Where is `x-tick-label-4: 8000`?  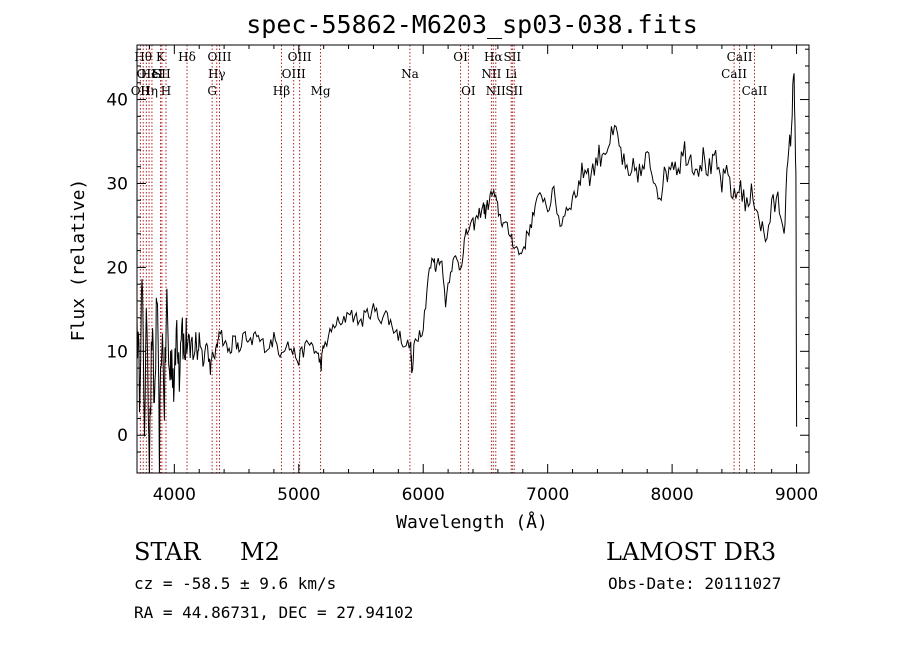 x-tick-label-4: 8000 is located at coordinates (671, 495).